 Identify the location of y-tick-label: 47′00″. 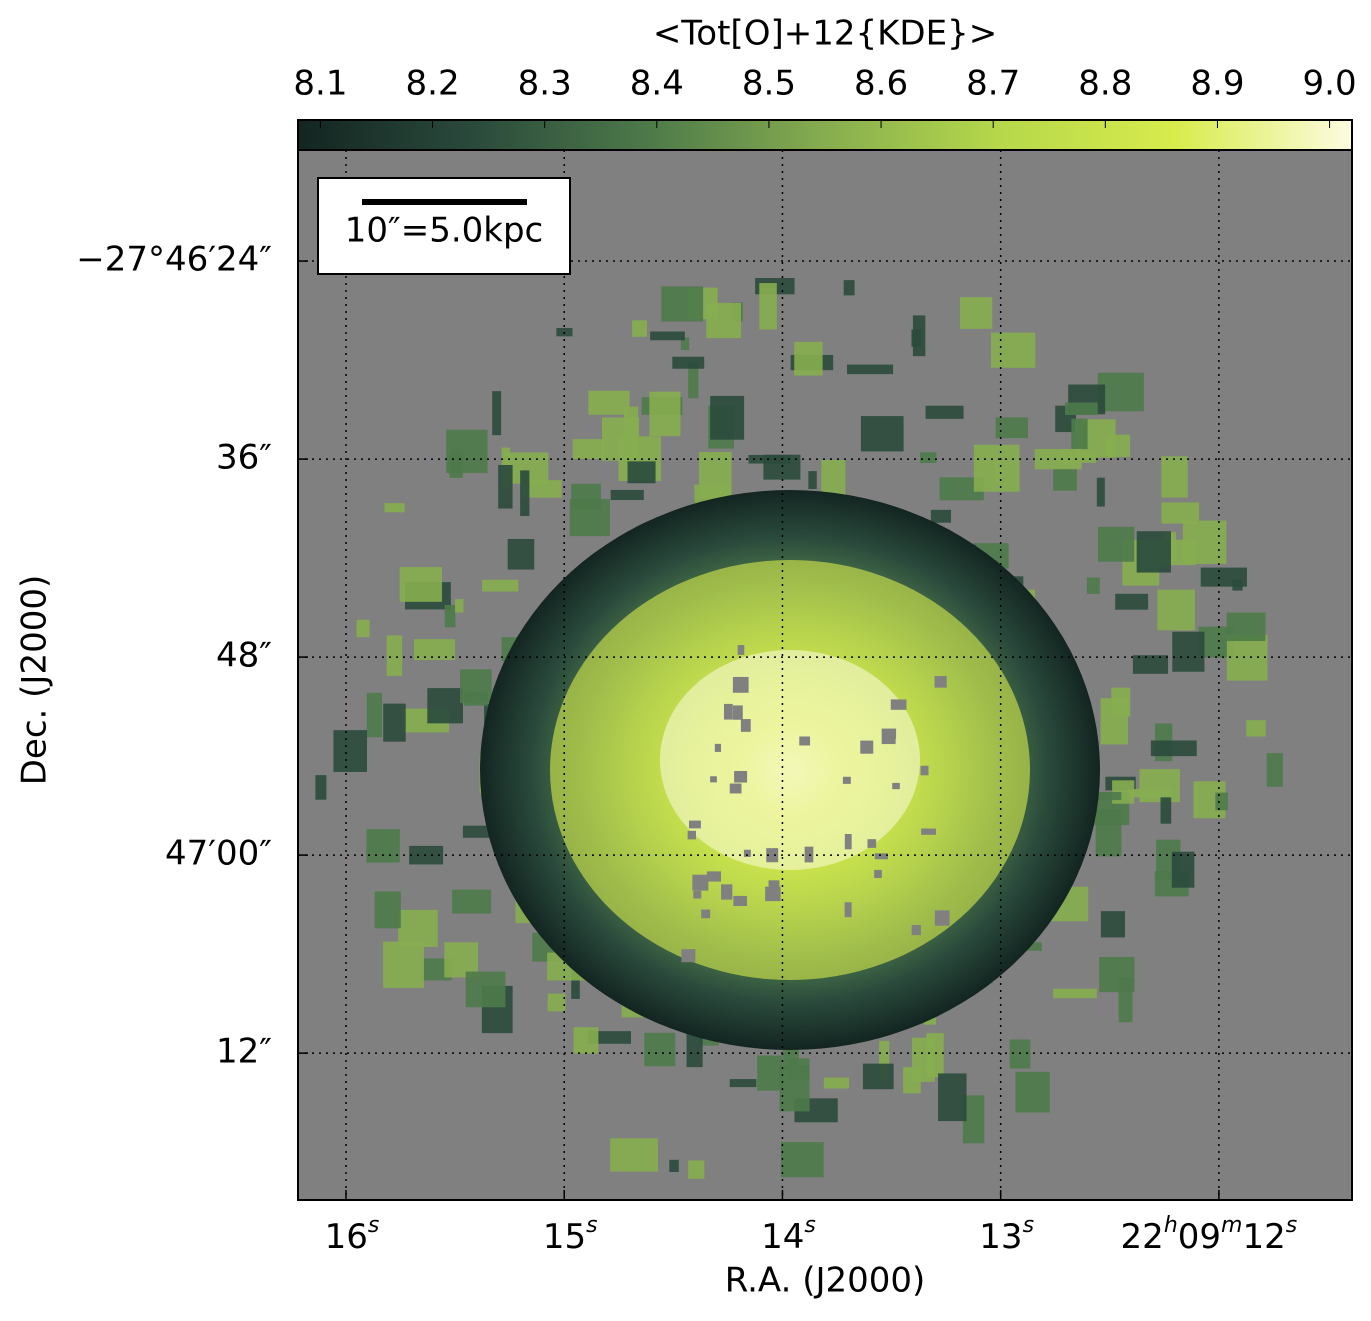
(218, 854).